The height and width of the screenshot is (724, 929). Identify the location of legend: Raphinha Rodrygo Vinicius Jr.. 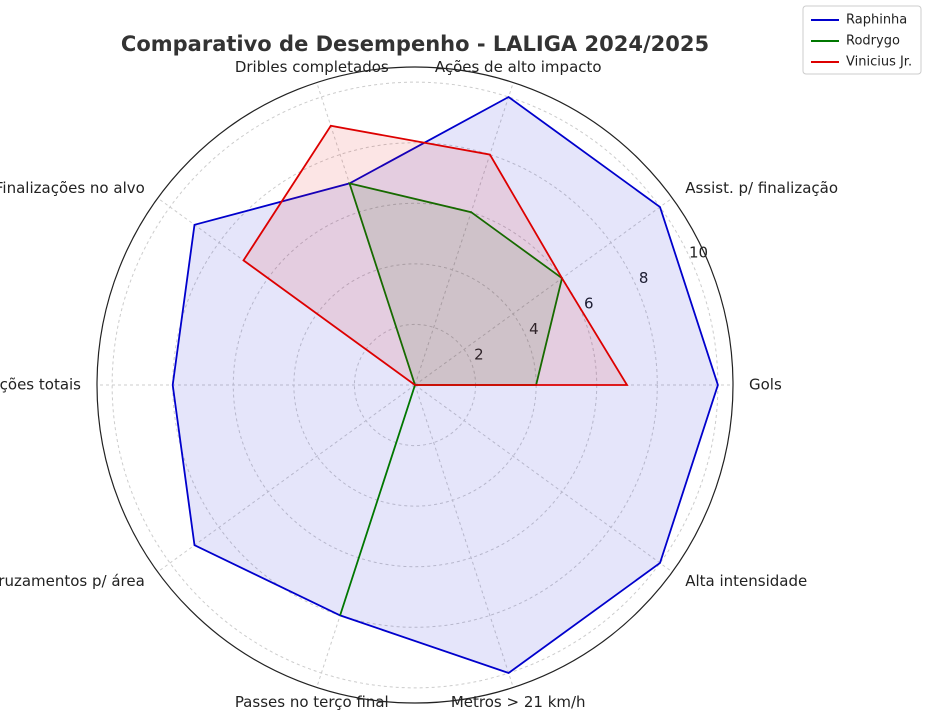
(862, 40).